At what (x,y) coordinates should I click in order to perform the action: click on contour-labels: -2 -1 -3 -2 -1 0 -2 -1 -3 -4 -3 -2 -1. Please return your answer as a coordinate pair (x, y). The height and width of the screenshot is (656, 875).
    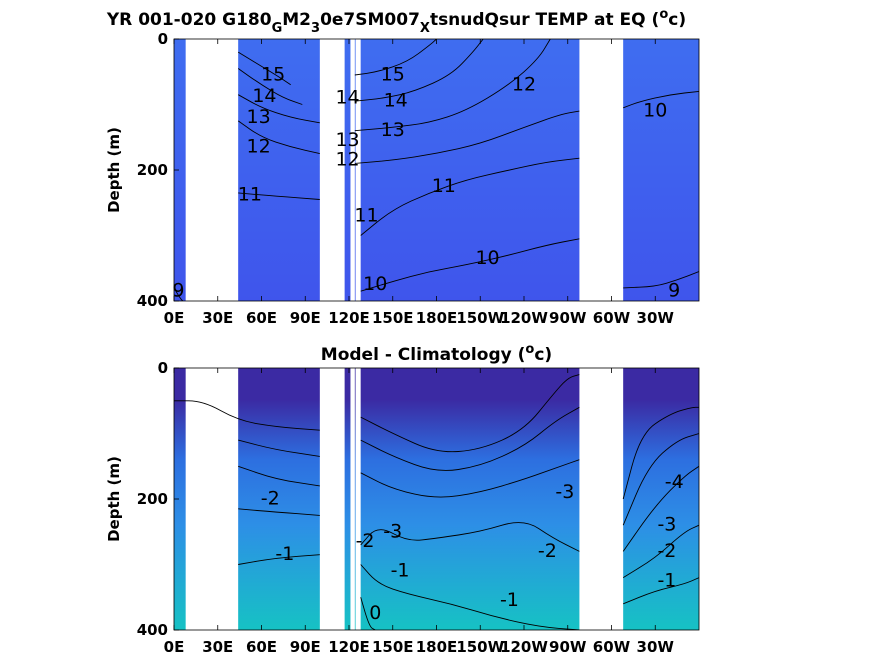
    Looking at the image, I should click on (472, 547).